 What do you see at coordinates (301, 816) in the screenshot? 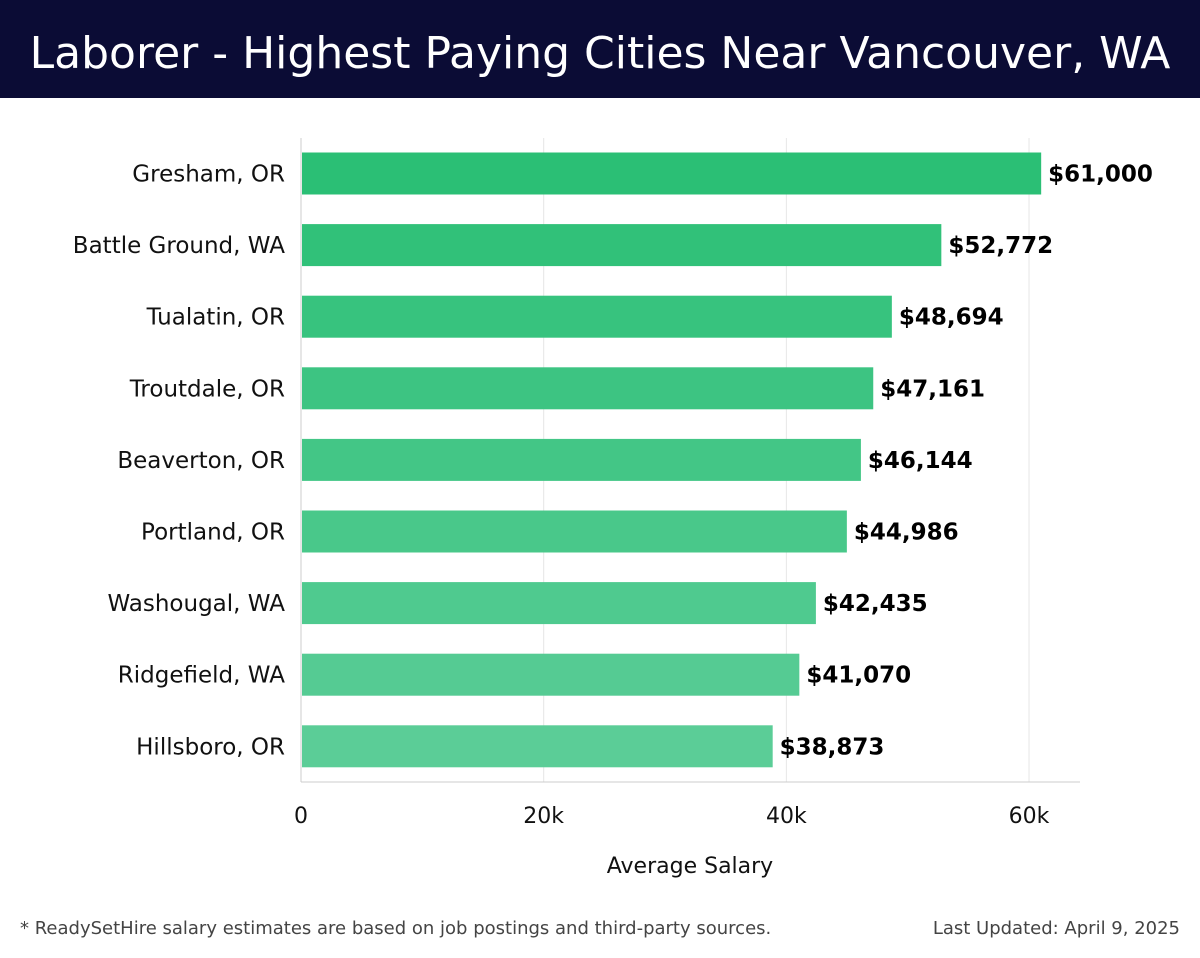
I see `x-tick-label: 0` at bounding box center [301, 816].